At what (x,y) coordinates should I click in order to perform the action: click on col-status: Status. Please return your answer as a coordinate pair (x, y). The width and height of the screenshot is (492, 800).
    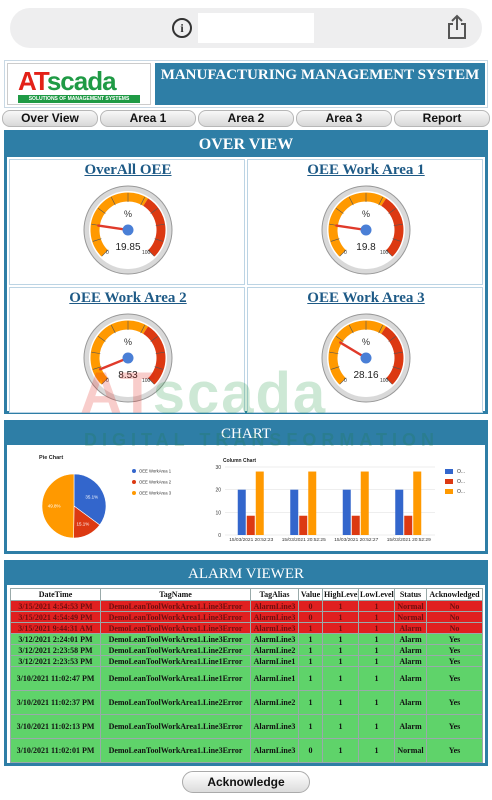
    Looking at the image, I should click on (410, 594).